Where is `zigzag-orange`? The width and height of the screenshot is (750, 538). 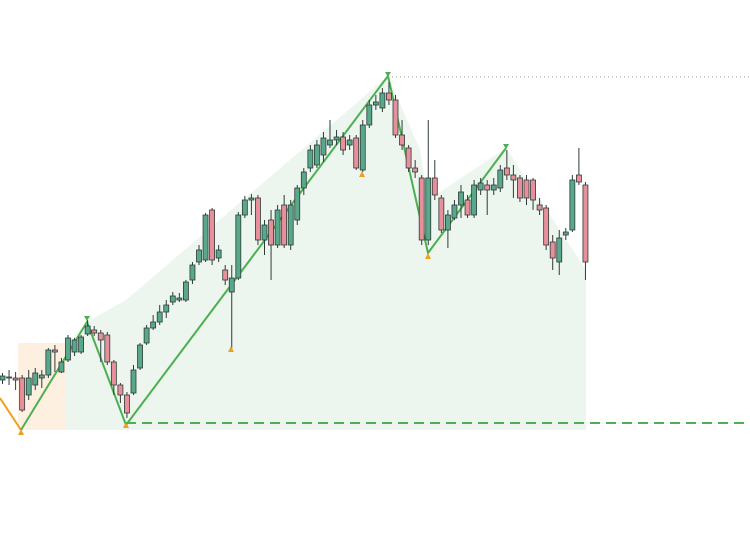
zigzag-orange is located at coordinates (11, 414).